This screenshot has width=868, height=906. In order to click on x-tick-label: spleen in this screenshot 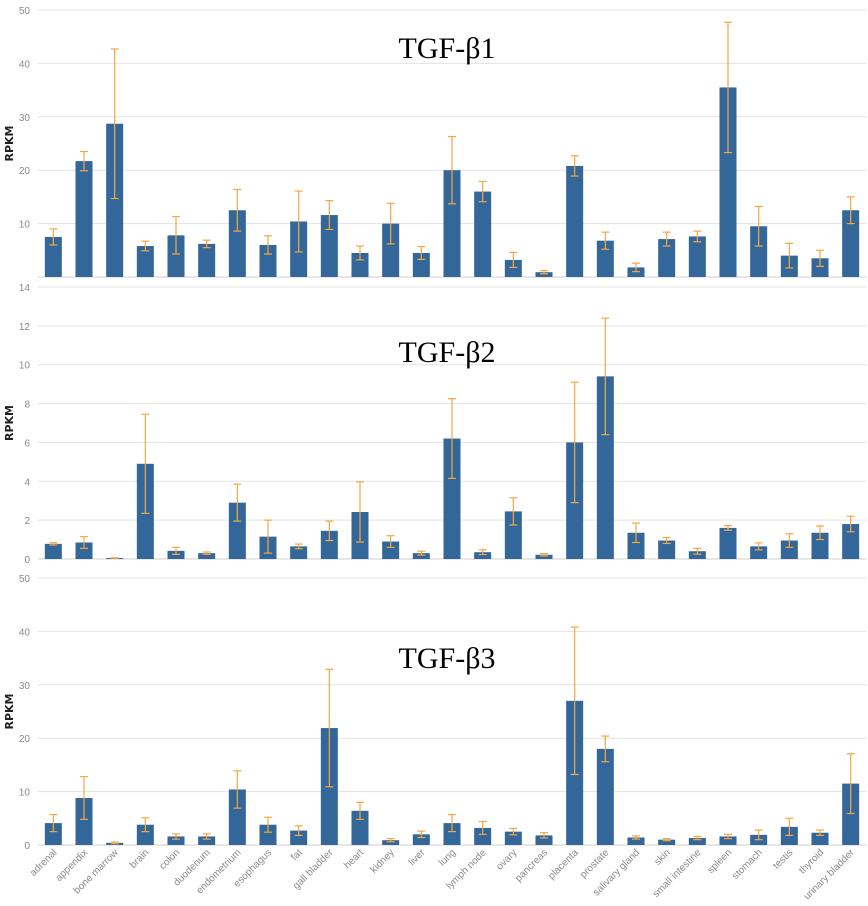, I will do `click(720, 861)`.